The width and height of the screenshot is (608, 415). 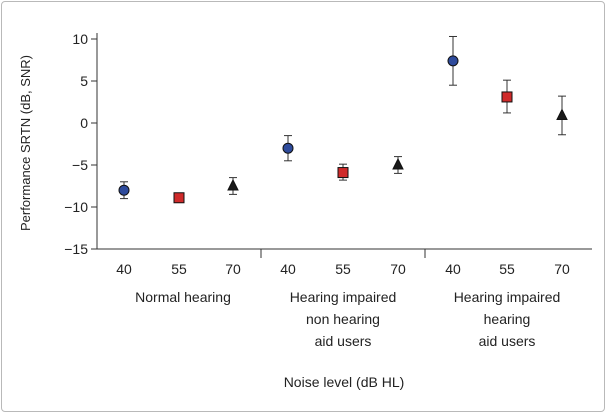 What do you see at coordinates (343, 319) in the screenshot?
I see `group-label: non hearing` at bounding box center [343, 319].